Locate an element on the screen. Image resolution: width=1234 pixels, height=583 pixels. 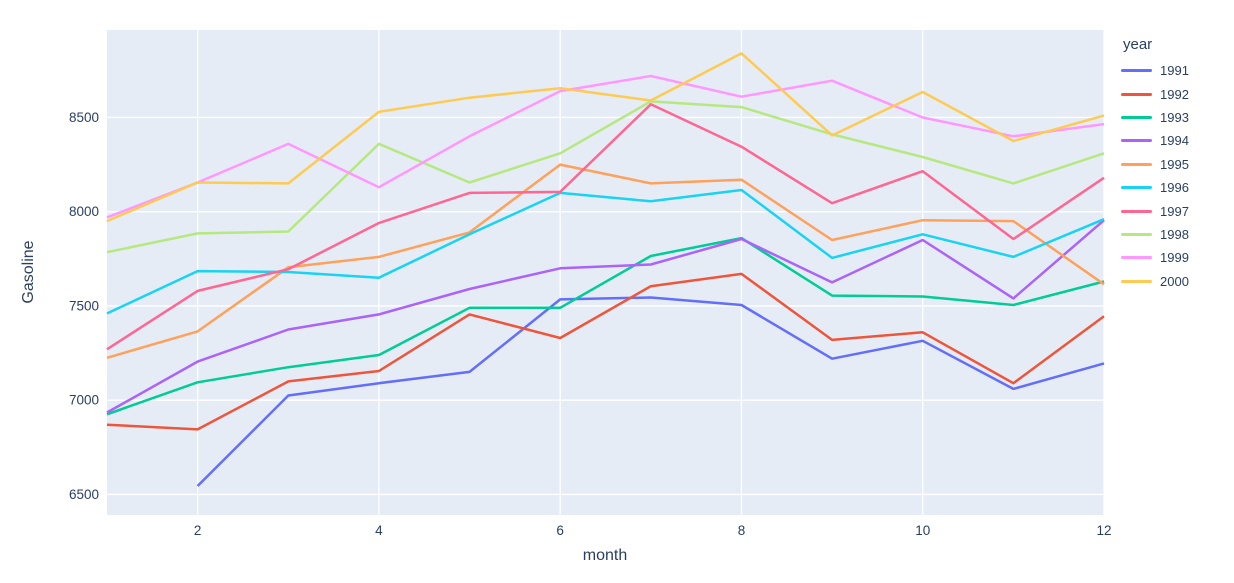
legend-label: 1996 is located at coordinates (1174, 188).